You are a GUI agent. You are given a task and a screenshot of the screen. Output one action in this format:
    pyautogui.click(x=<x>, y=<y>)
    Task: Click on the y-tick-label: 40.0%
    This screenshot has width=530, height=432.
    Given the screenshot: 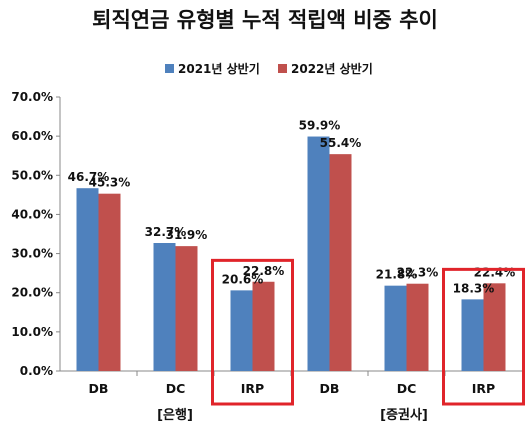 What is the action you would take?
    pyautogui.click(x=32, y=214)
    